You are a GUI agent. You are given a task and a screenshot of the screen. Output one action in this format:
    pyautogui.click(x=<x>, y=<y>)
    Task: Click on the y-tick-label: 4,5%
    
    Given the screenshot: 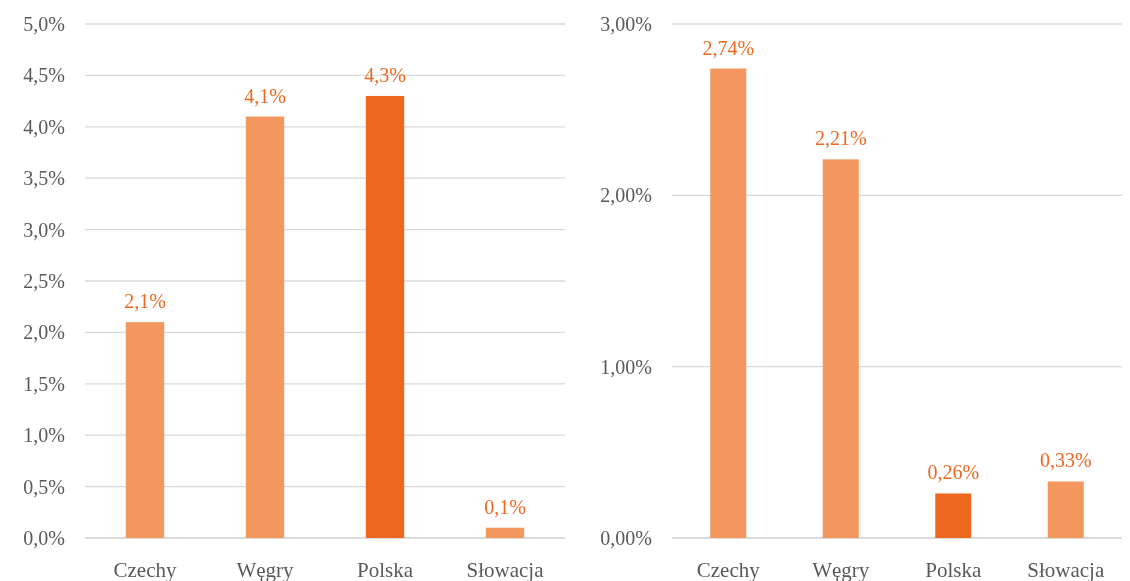 What is the action you would take?
    pyautogui.click(x=44, y=75)
    